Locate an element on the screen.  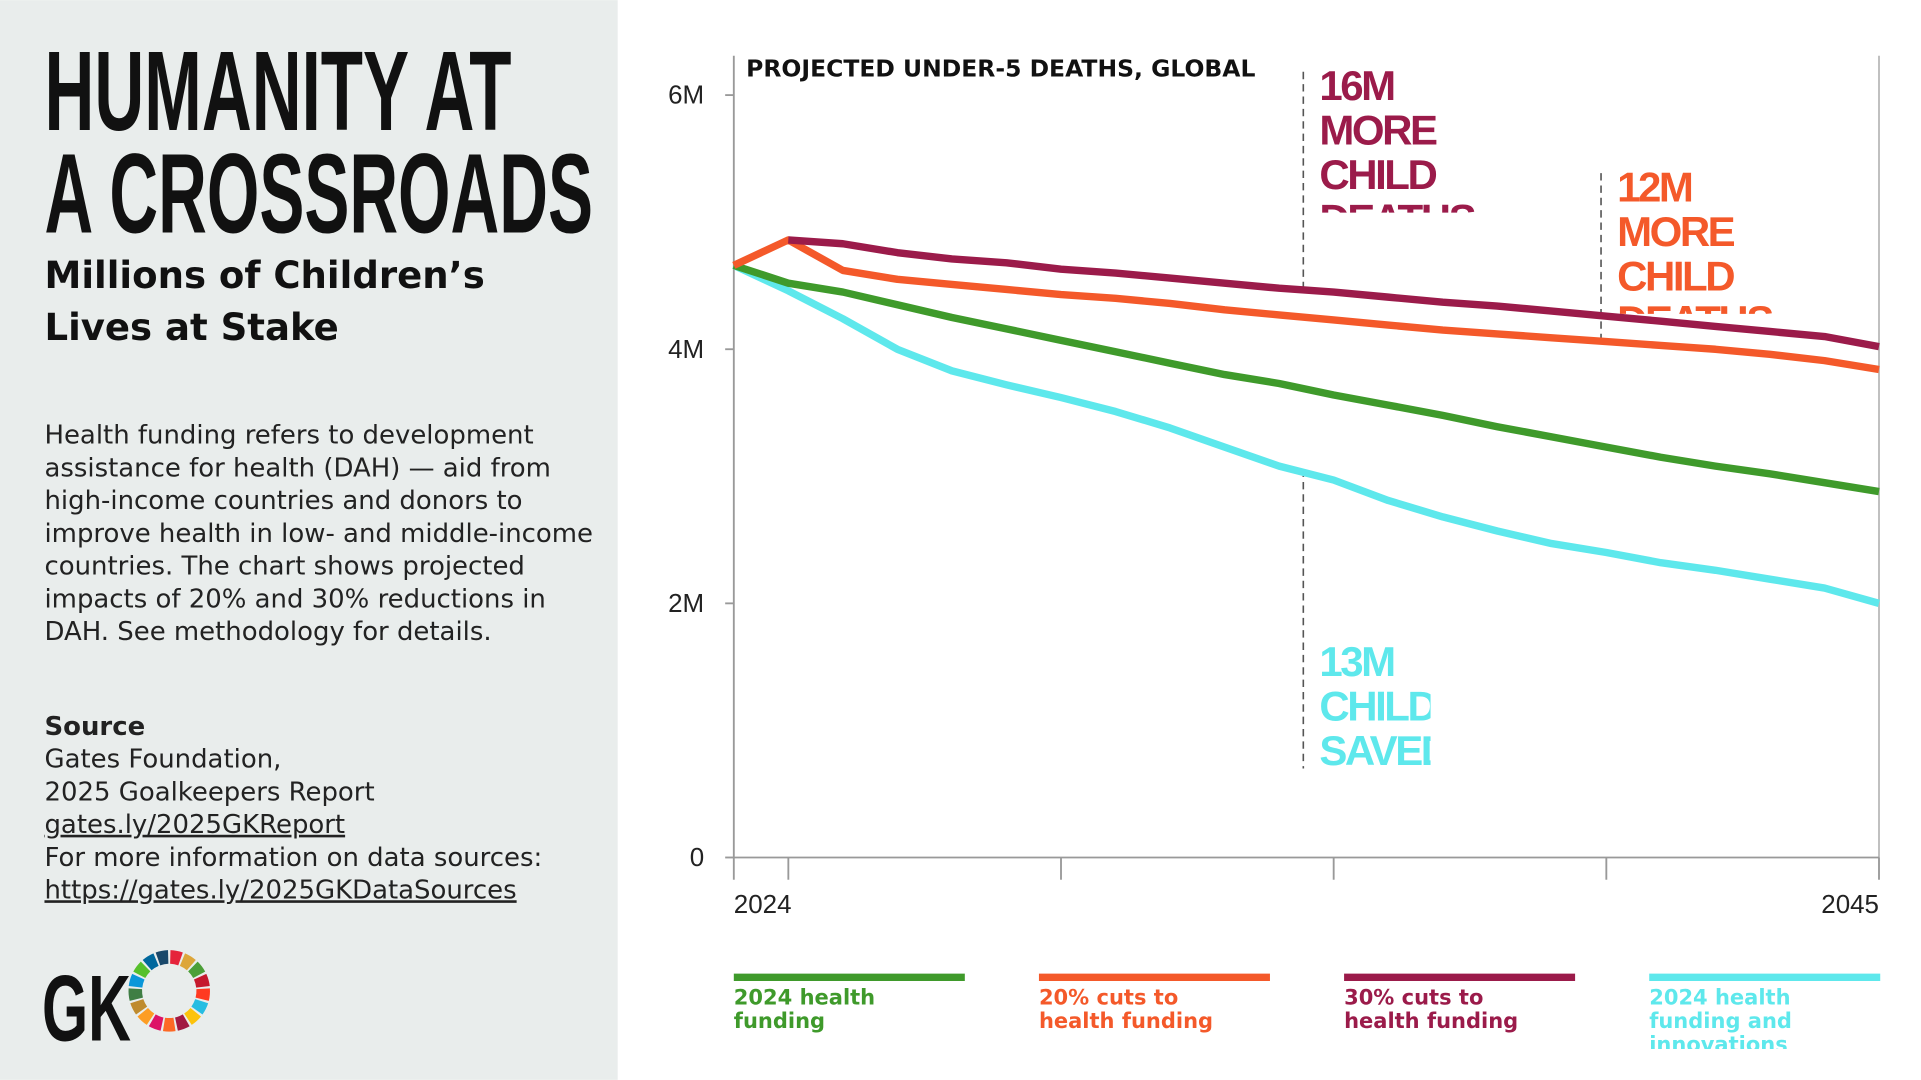
source-text: 2025 Goalkeepers Report is located at coordinates (209, 793).